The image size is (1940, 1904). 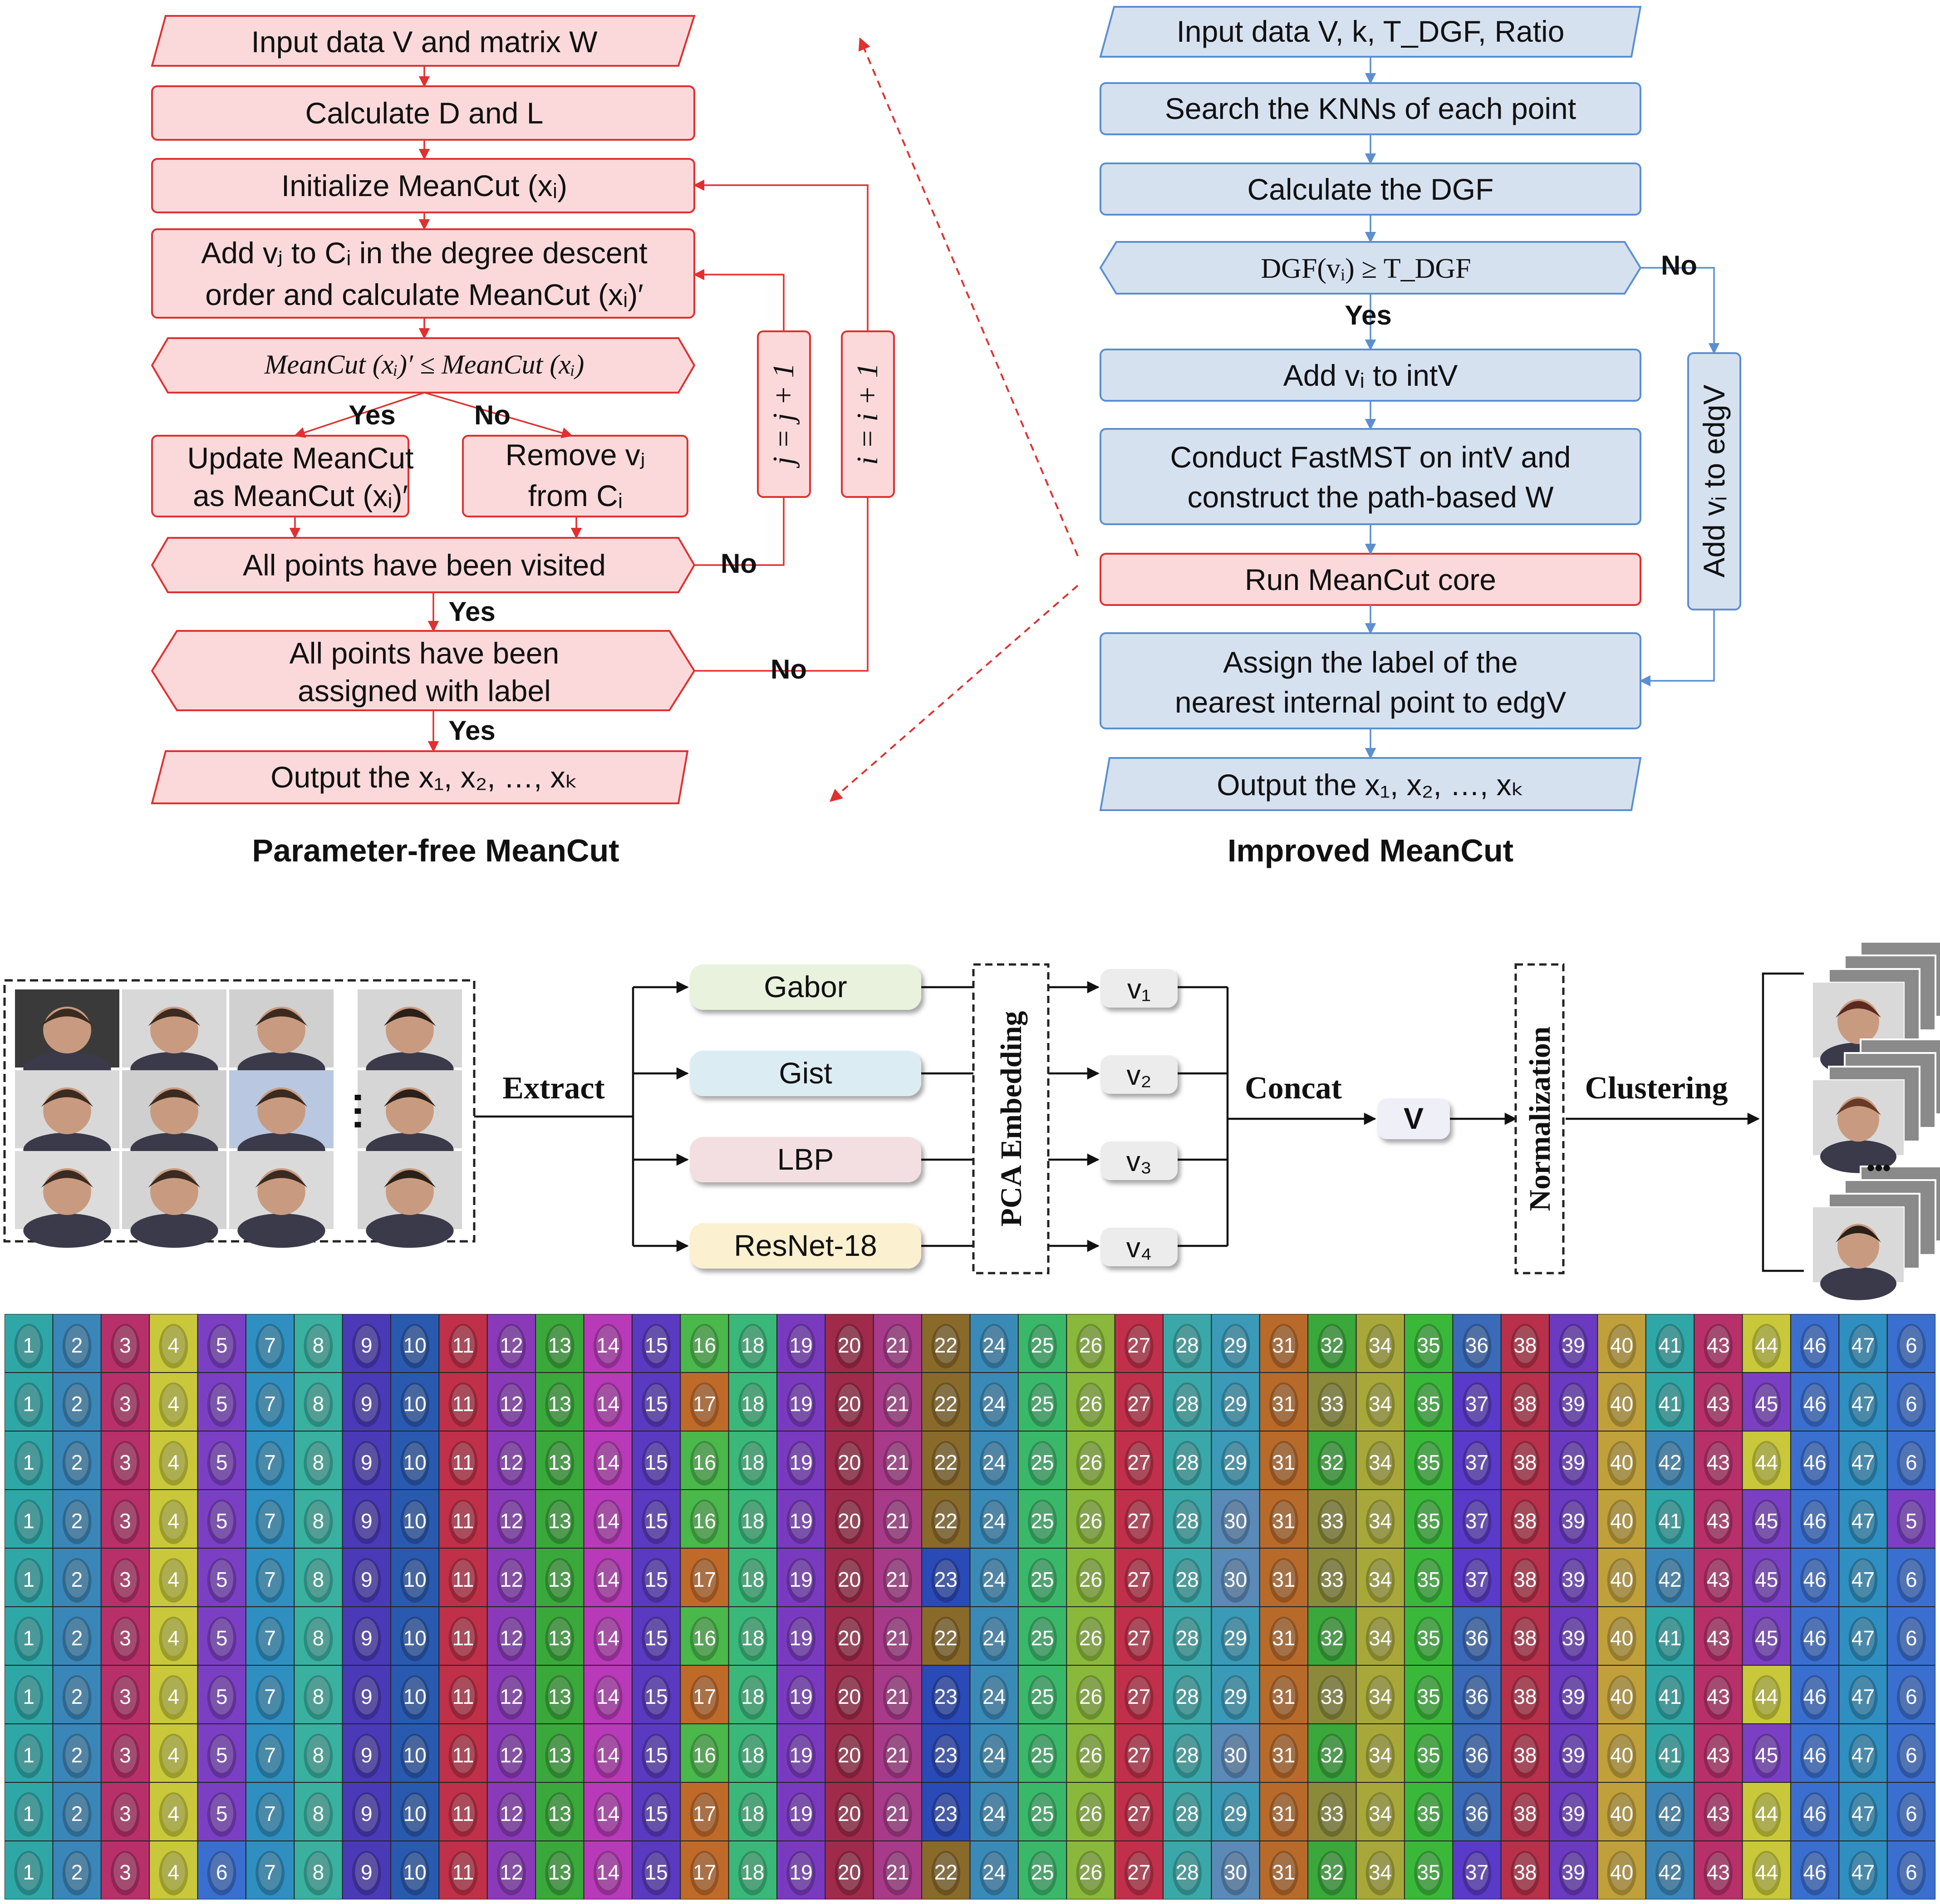 I want to click on face-grid-label: 46, so click(x=1814, y=1345).